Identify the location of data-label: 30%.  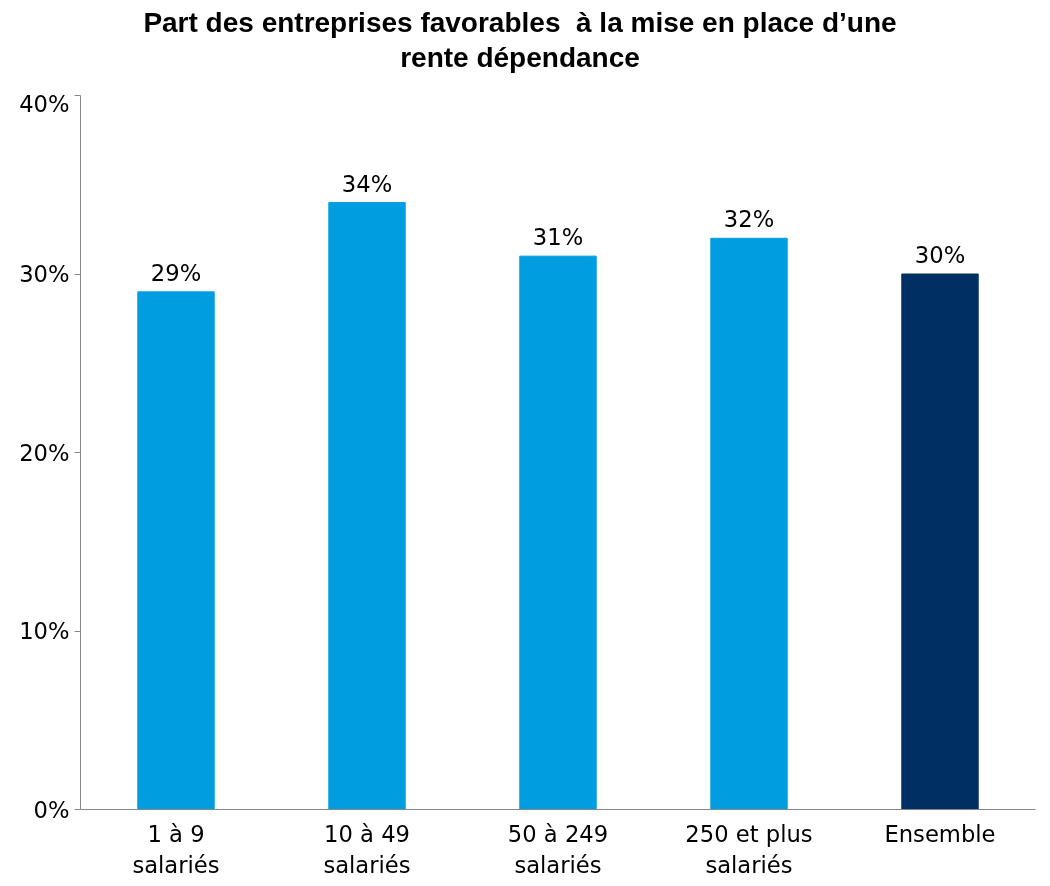
(940, 255).